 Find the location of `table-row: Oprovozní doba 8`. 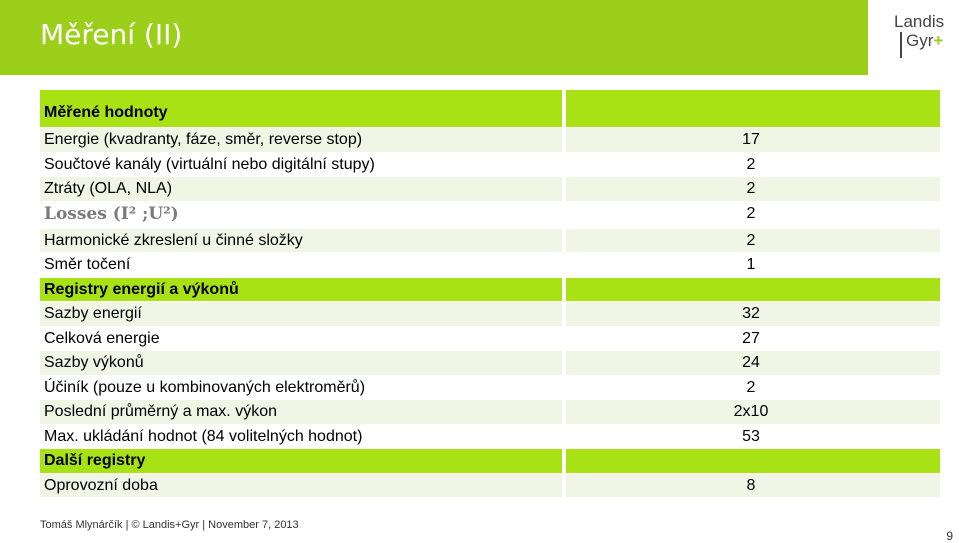

table-row: Oprovozní doba 8 is located at coordinates (490, 485).